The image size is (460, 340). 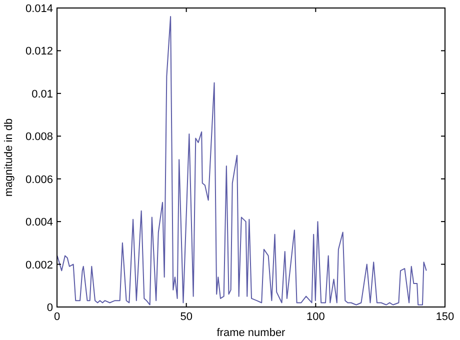 What do you see at coordinates (315, 317) in the screenshot?
I see `x-tick-label: 100` at bounding box center [315, 317].